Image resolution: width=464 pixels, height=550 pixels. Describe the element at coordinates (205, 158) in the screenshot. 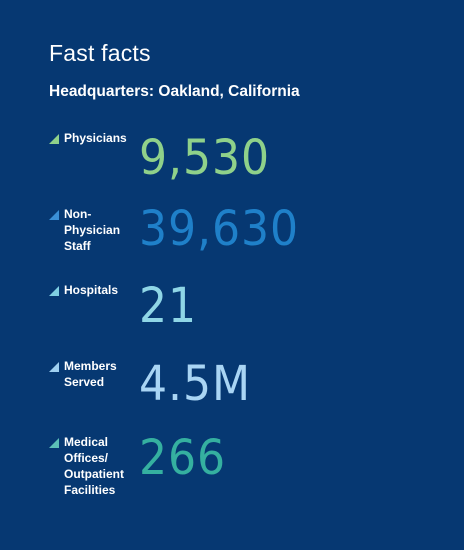

I see `fact-value: 9,530` at that location.